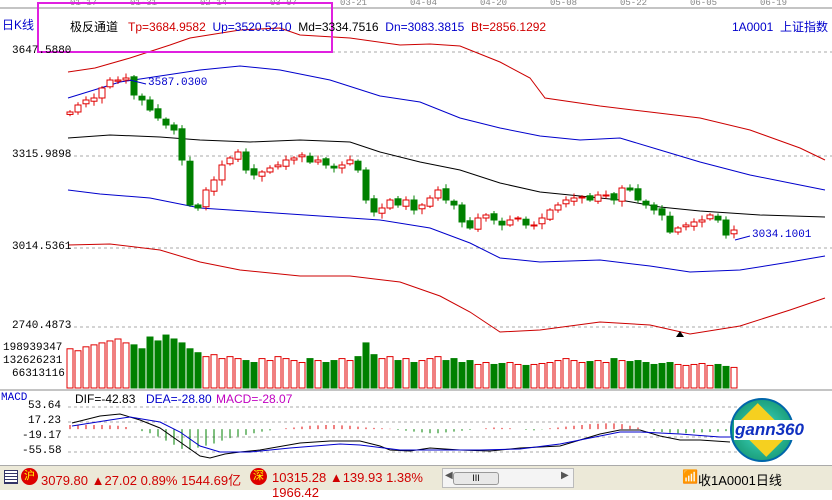 The width and height of the screenshot is (832, 500). I want to click on low-marker-icon, so click(680, 334).